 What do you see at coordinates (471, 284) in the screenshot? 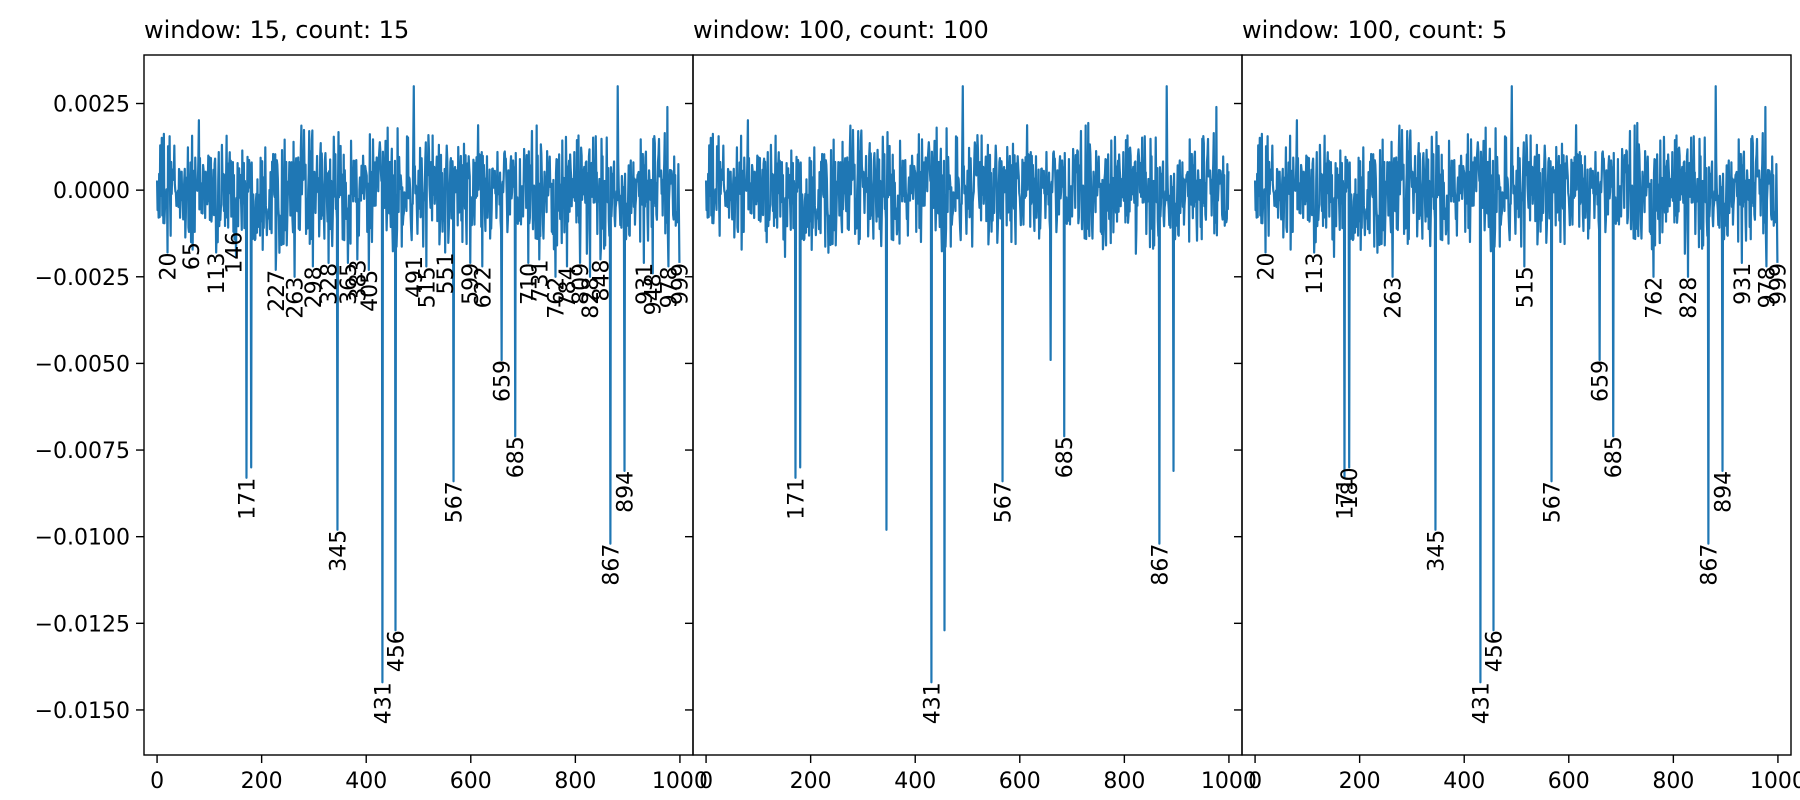
I see `annotation-label: 599` at bounding box center [471, 284].